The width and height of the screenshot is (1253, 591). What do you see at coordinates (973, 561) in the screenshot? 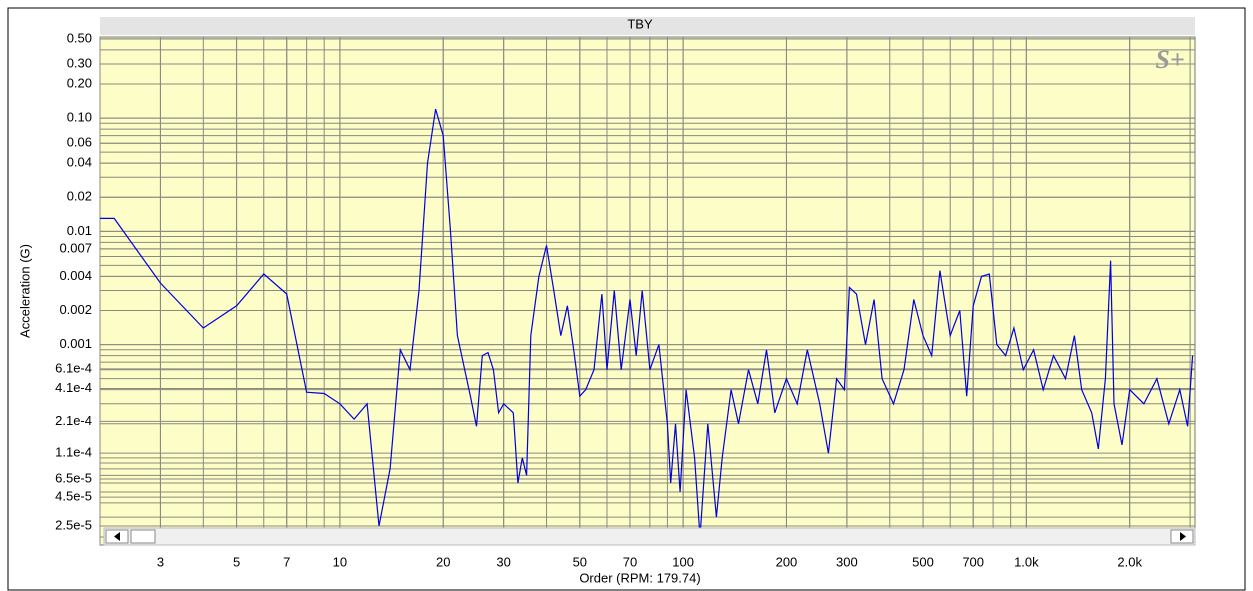
I see `x-tick-label: 700` at bounding box center [973, 561].